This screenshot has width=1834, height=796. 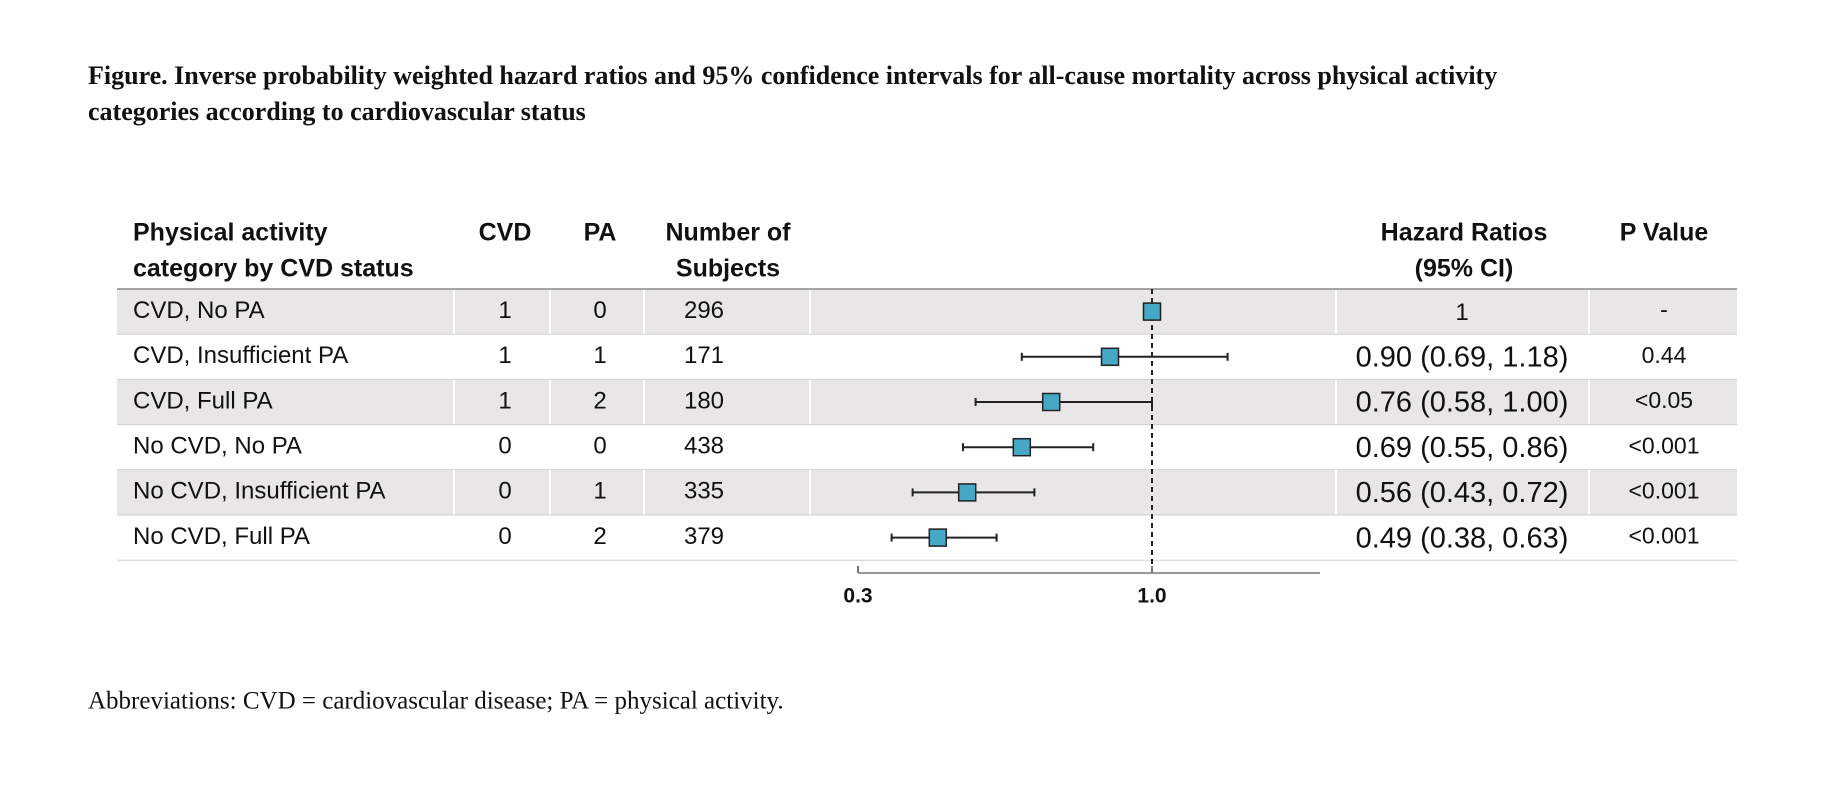 I want to click on row-label: No CVD, Full PA, so click(x=221, y=536).